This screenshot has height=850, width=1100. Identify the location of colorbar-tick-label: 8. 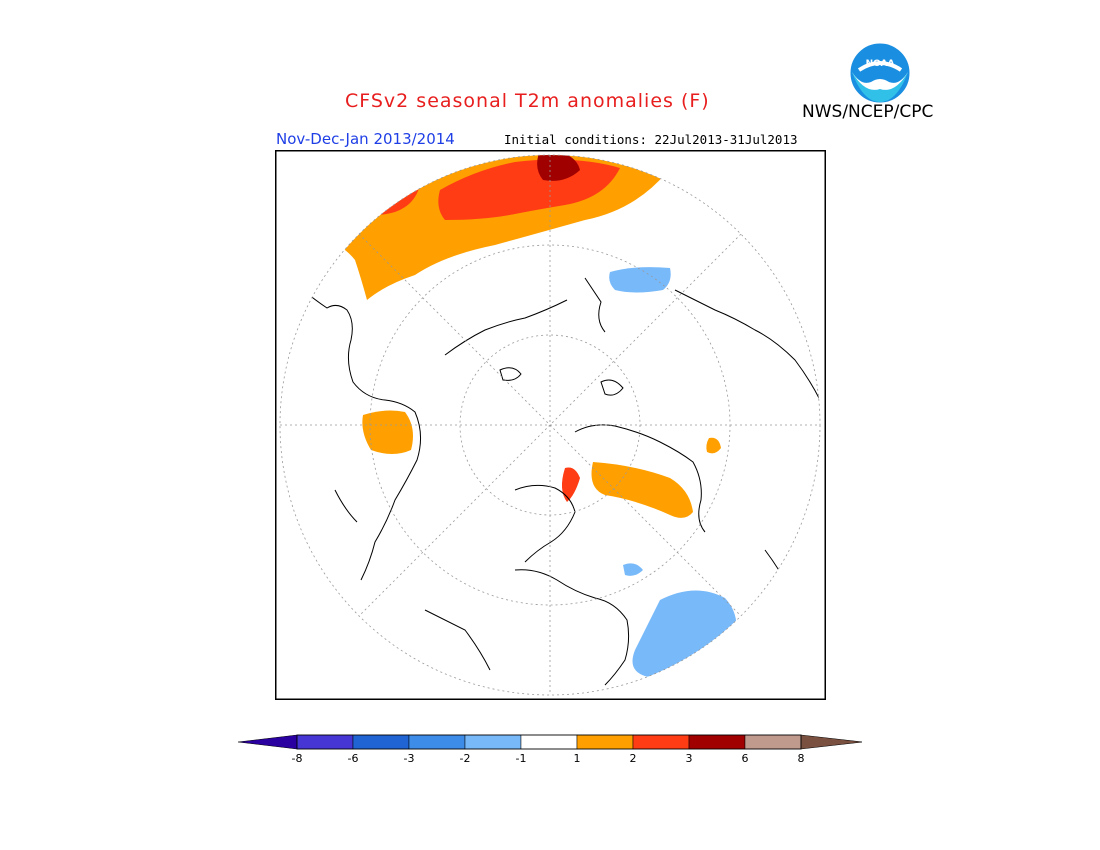
(801, 758).